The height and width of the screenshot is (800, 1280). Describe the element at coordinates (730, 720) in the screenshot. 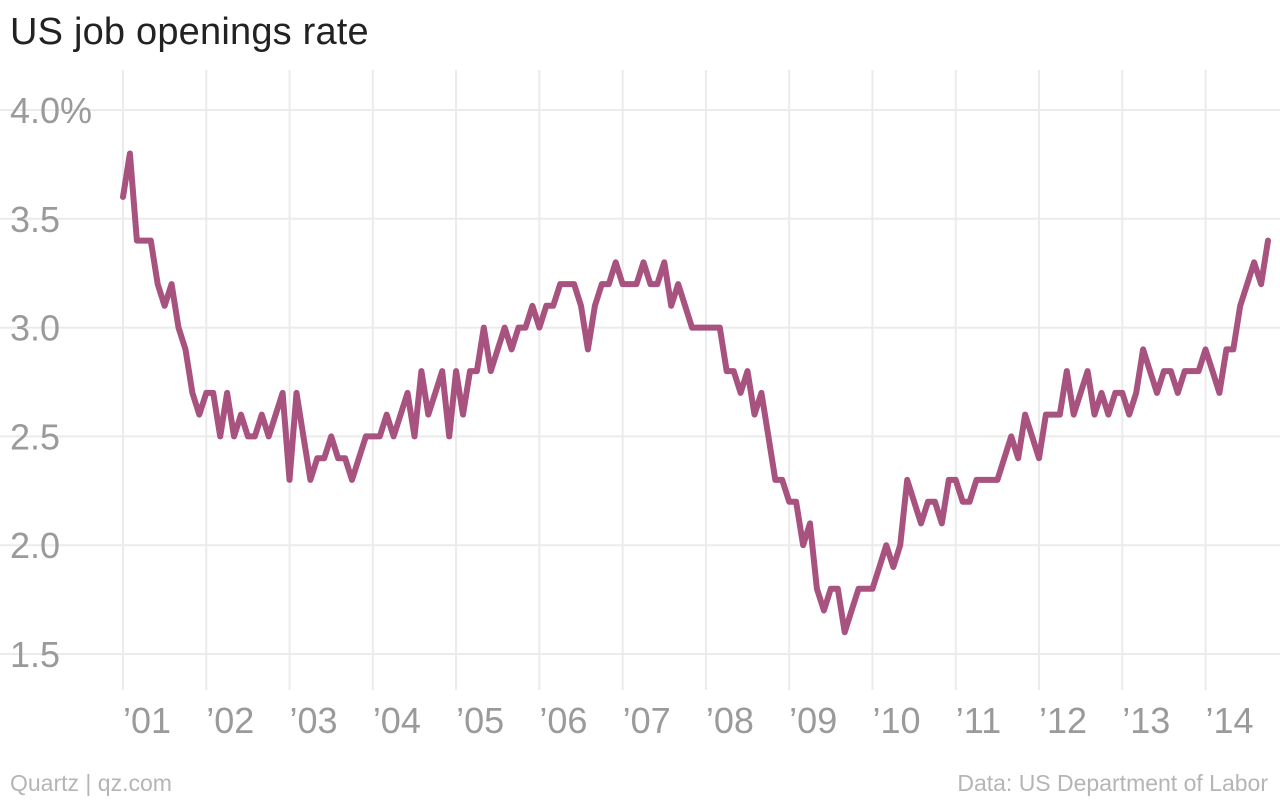

I see `x-tick-label: ’08` at that location.